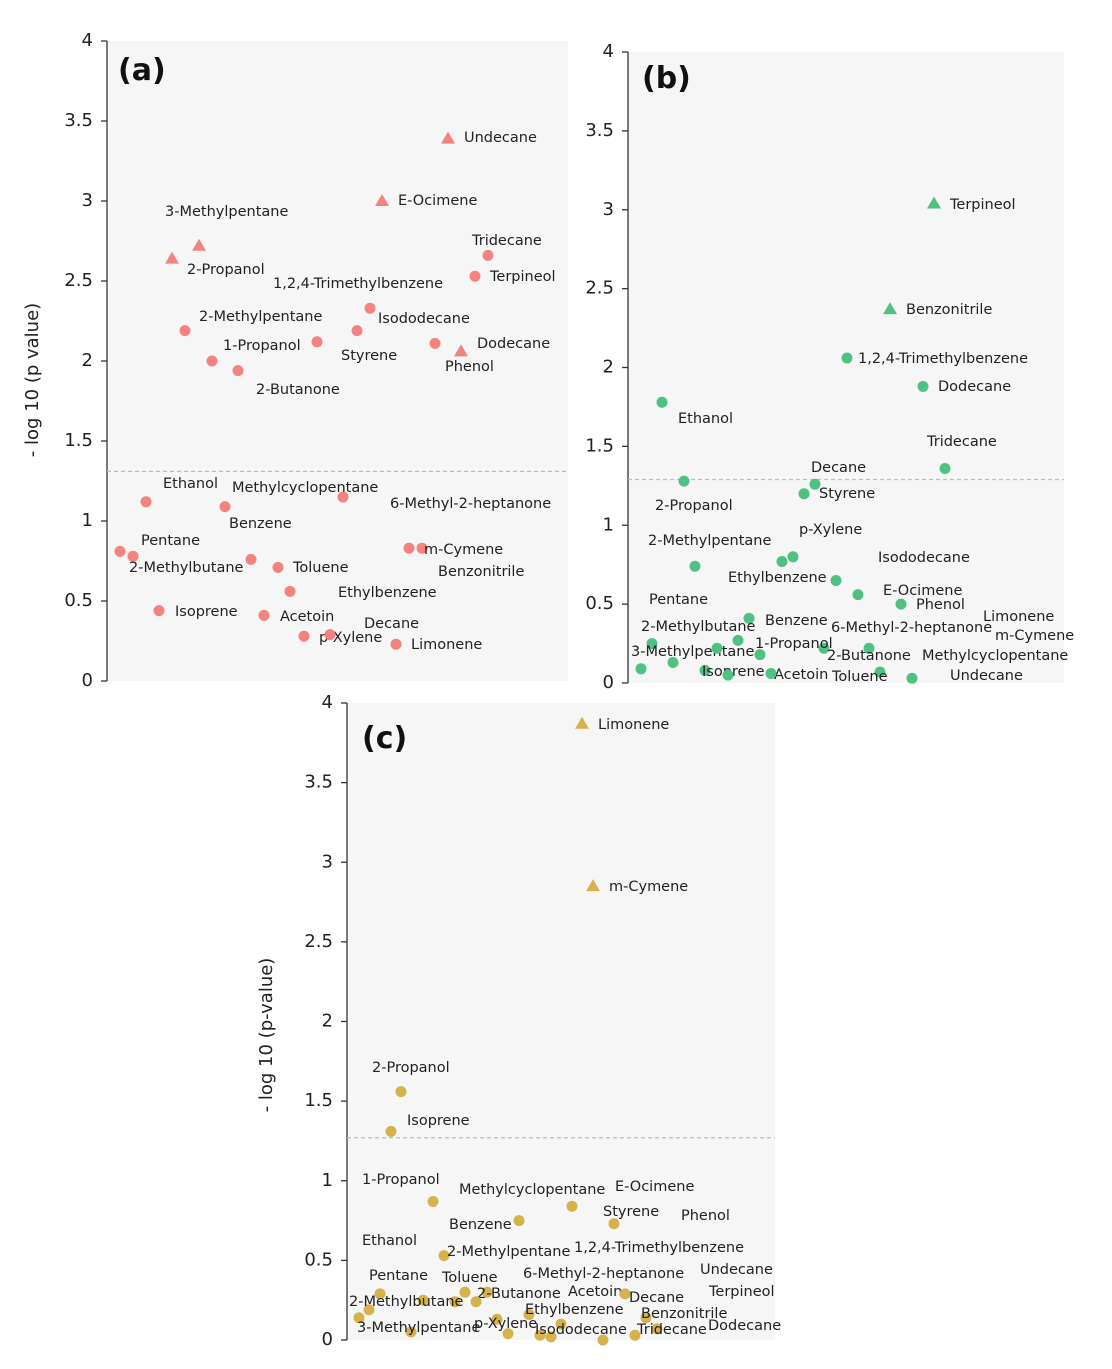  I want to click on panel-label: (b), so click(666, 78).